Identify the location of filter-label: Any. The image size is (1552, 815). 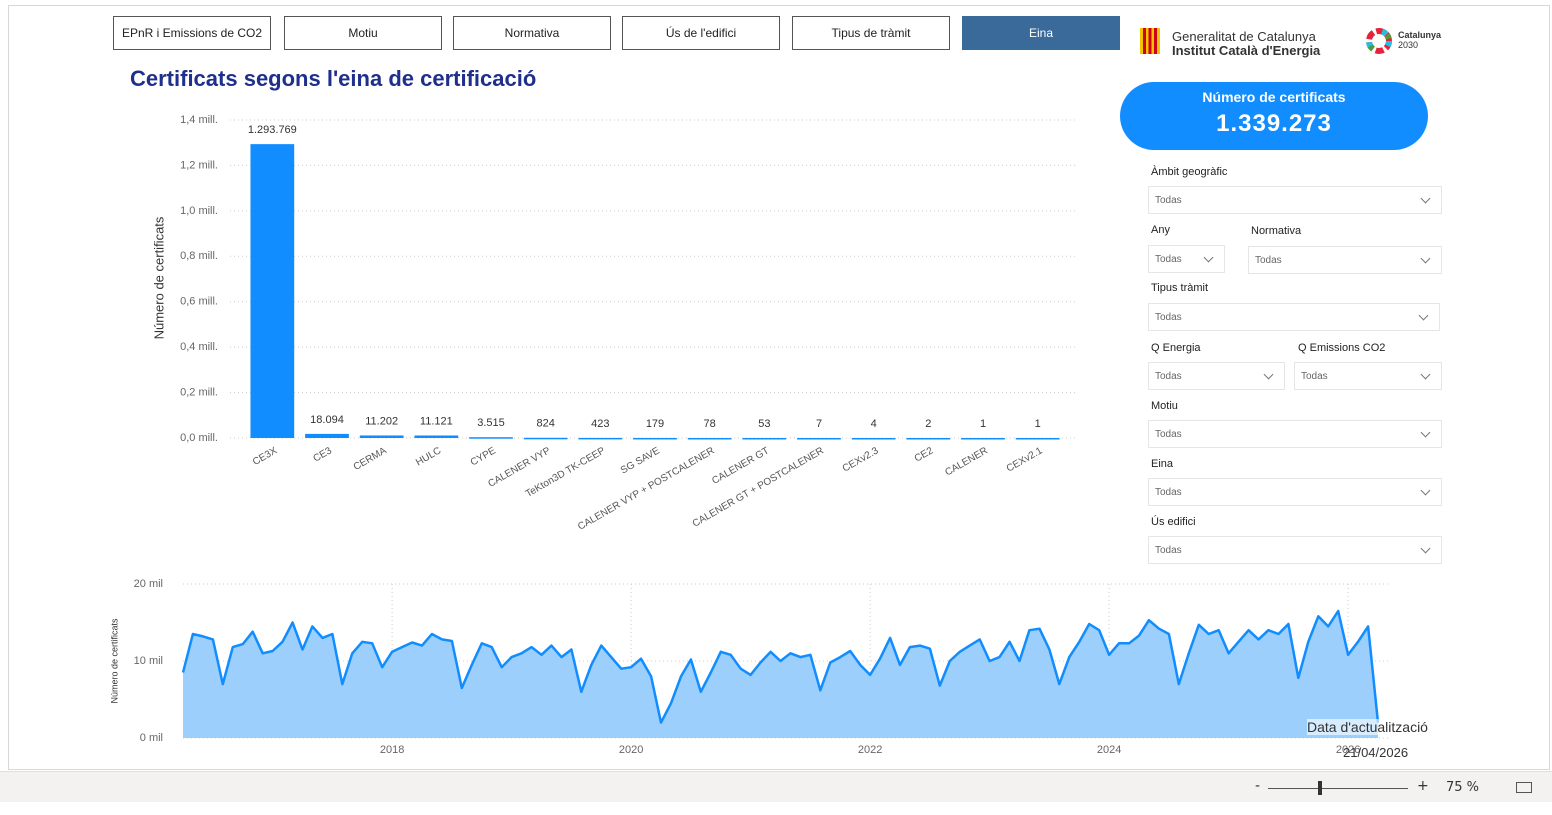
(1160, 230).